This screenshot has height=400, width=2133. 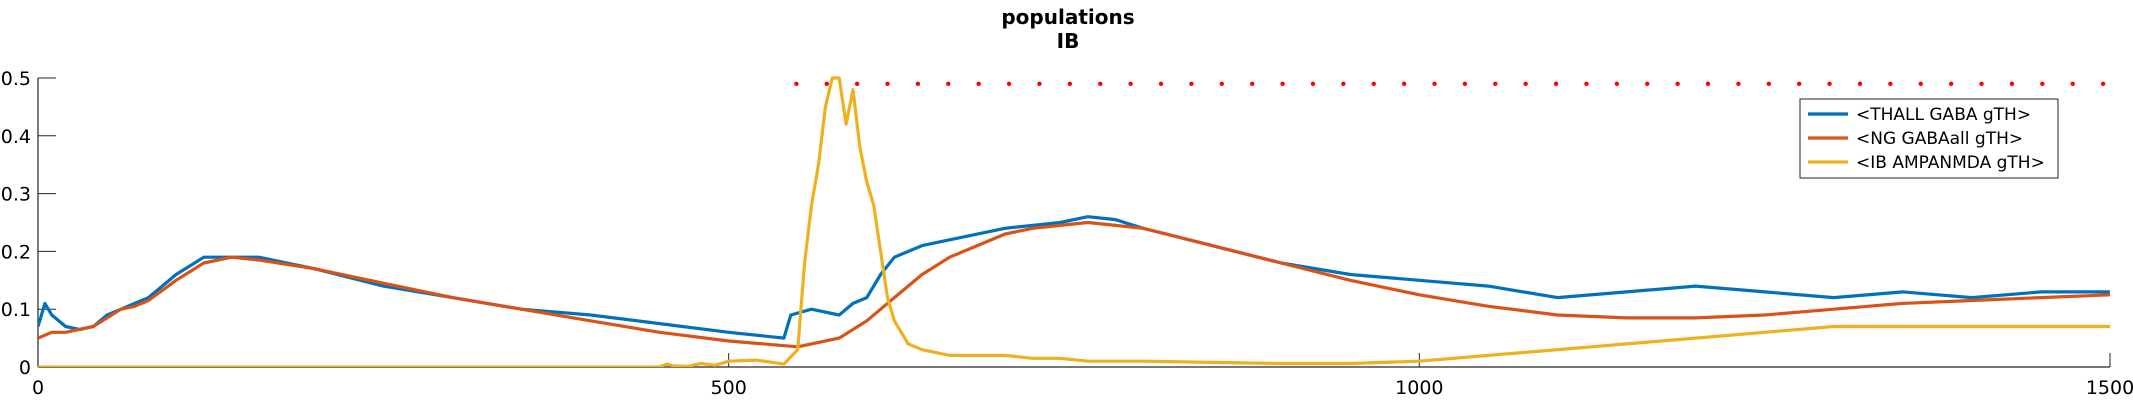 What do you see at coordinates (38, 388) in the screenshot?
I see `x-tick-label: 0` at bounding box center [38, 388].